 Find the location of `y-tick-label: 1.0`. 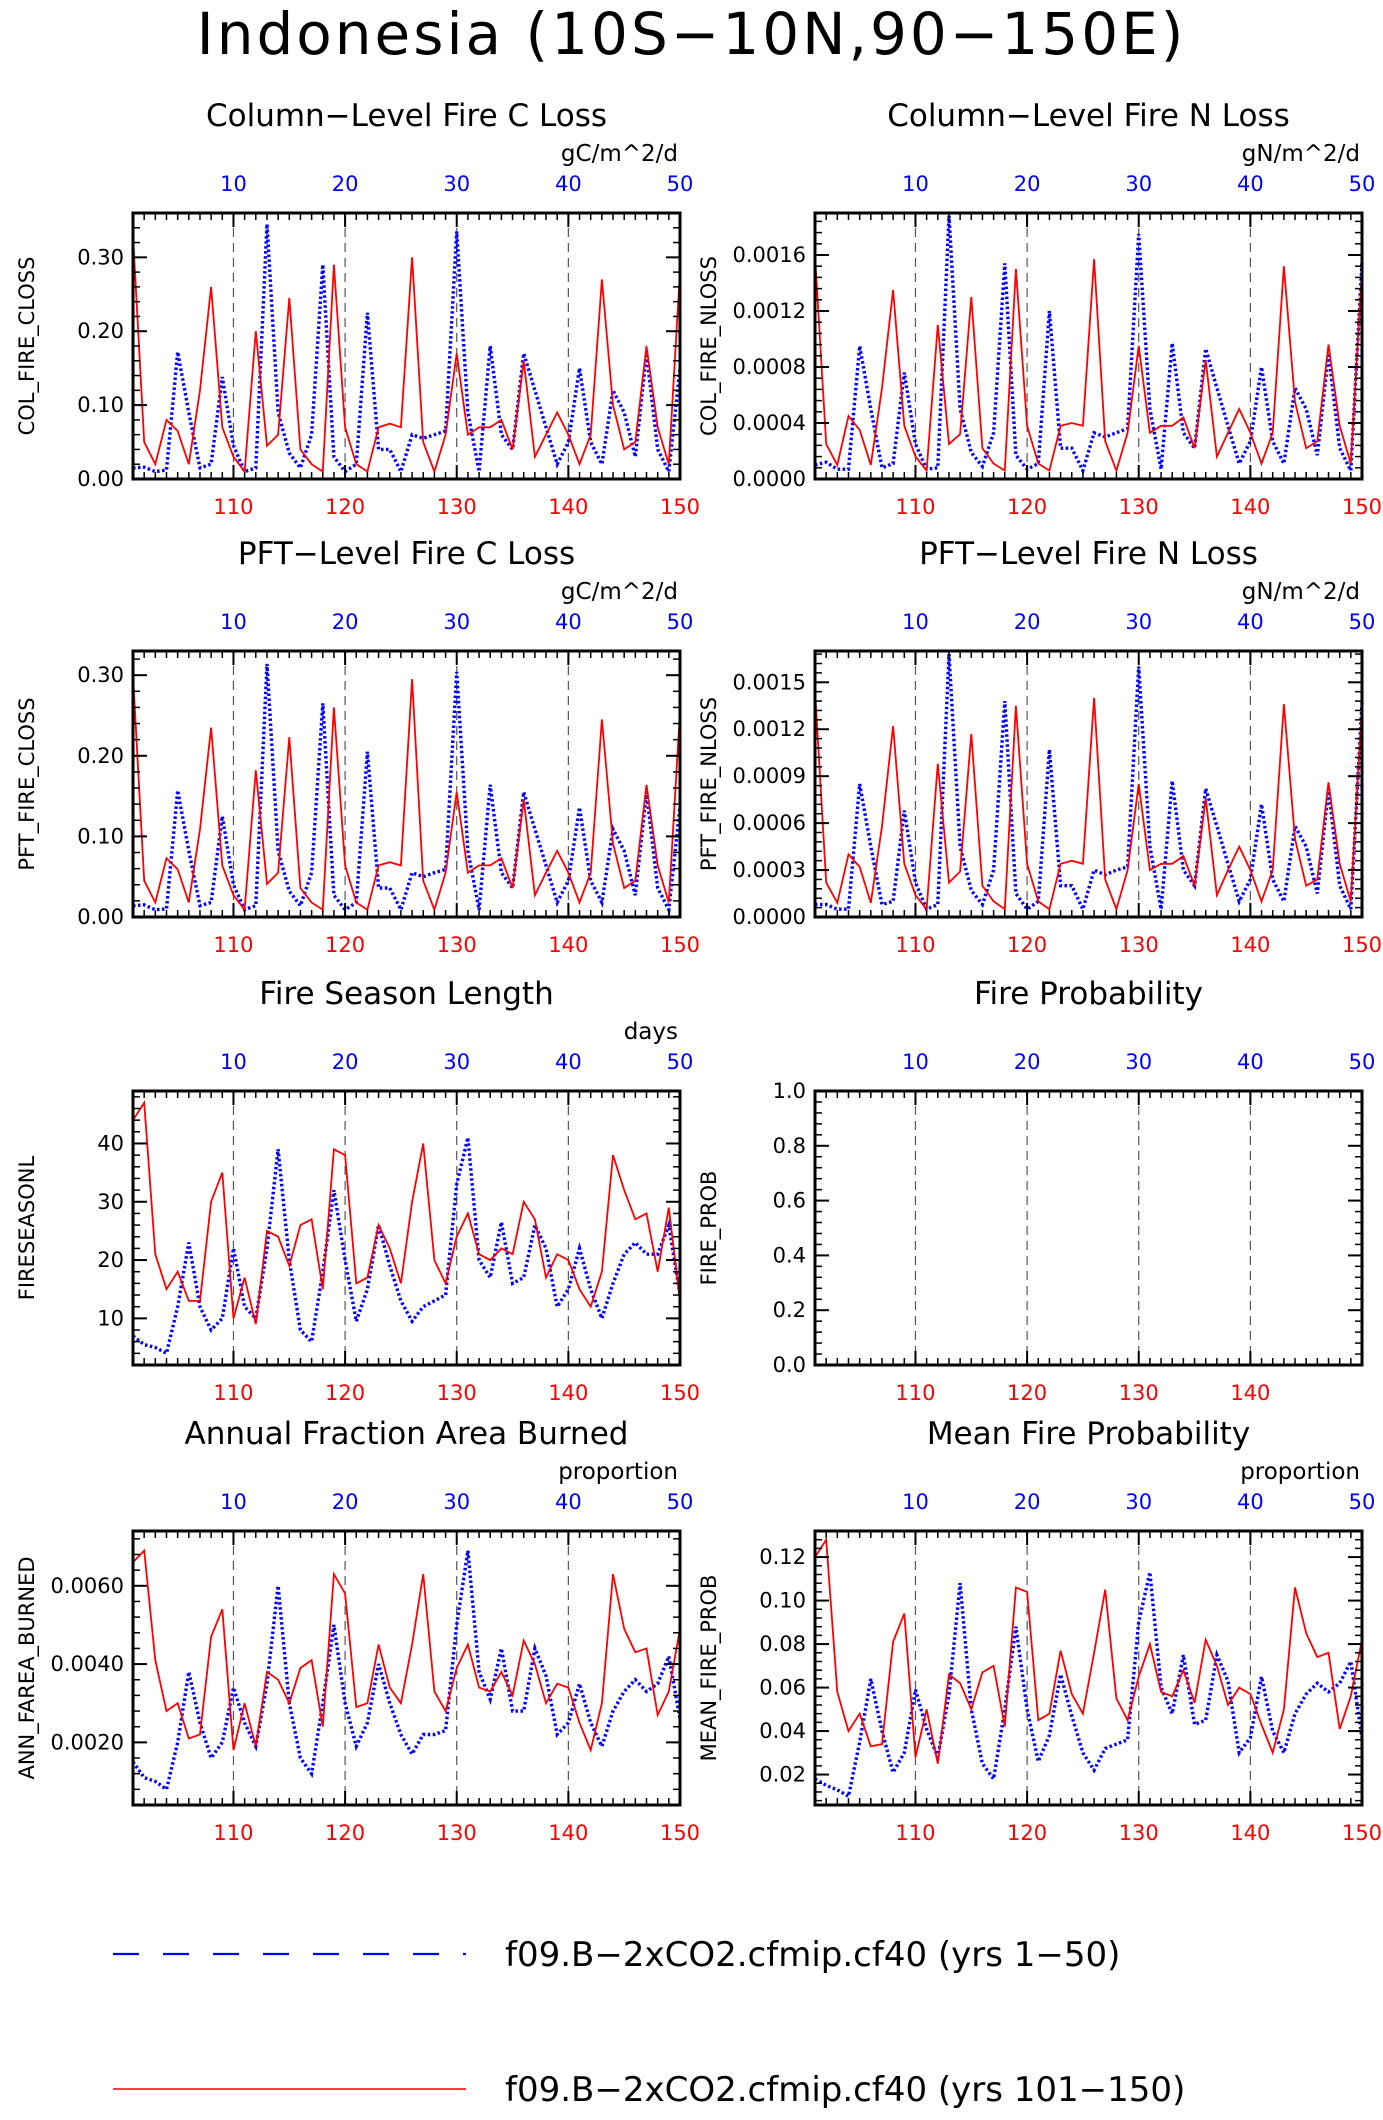

y-tick-label: 1.0 is located at coordinates (789, 1091).